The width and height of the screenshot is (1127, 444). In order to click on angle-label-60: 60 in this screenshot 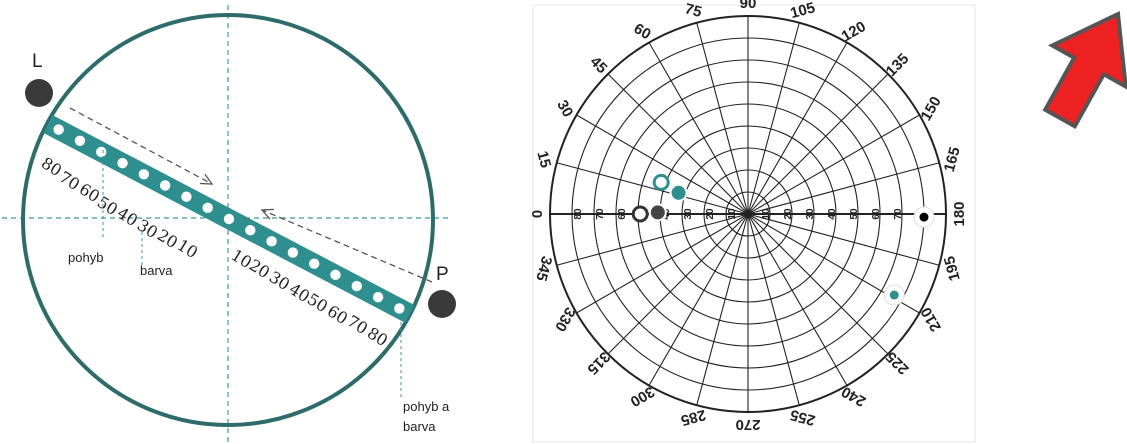, I will do `click(642, 31)`.